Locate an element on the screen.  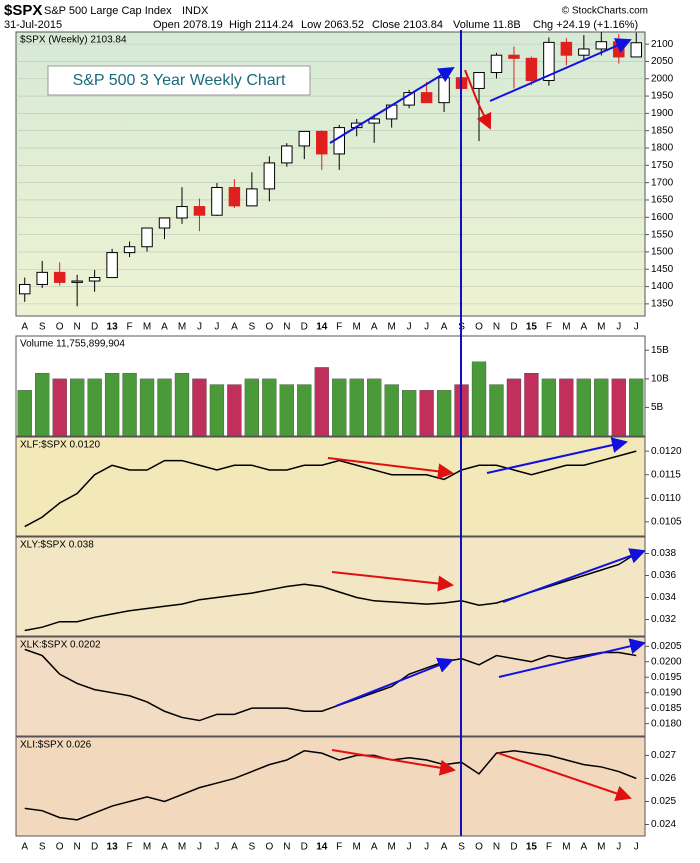
annotation-box is located at coordinates (179, 80).